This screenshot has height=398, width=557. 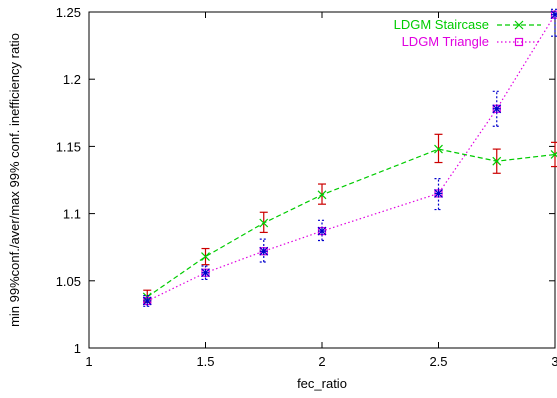 I want to click on x-tick-label: 1, so click(x=88, y=361).